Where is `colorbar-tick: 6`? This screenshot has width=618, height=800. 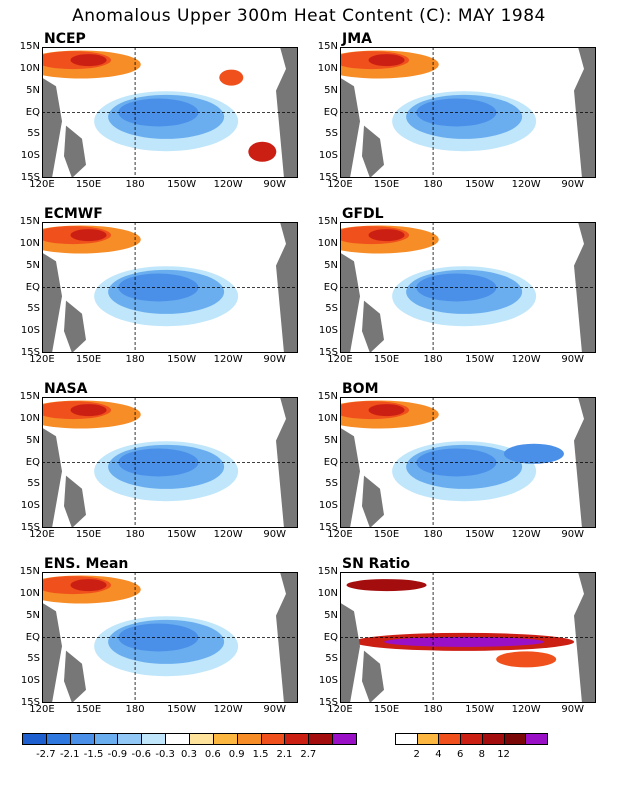
colorbar-tick: 6 is located at coordinates (460, 754).